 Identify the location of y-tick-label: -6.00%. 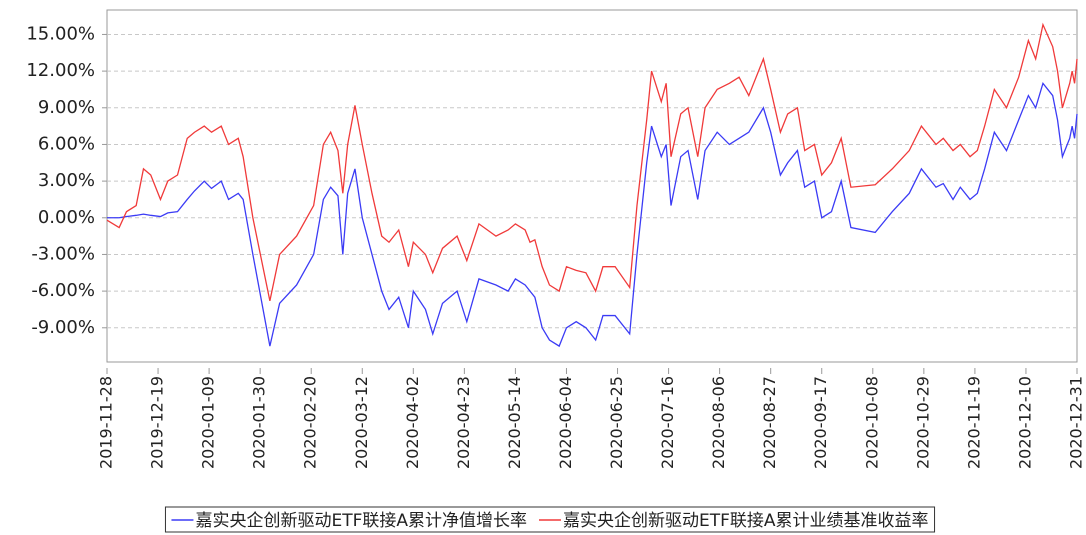
(63, 290).